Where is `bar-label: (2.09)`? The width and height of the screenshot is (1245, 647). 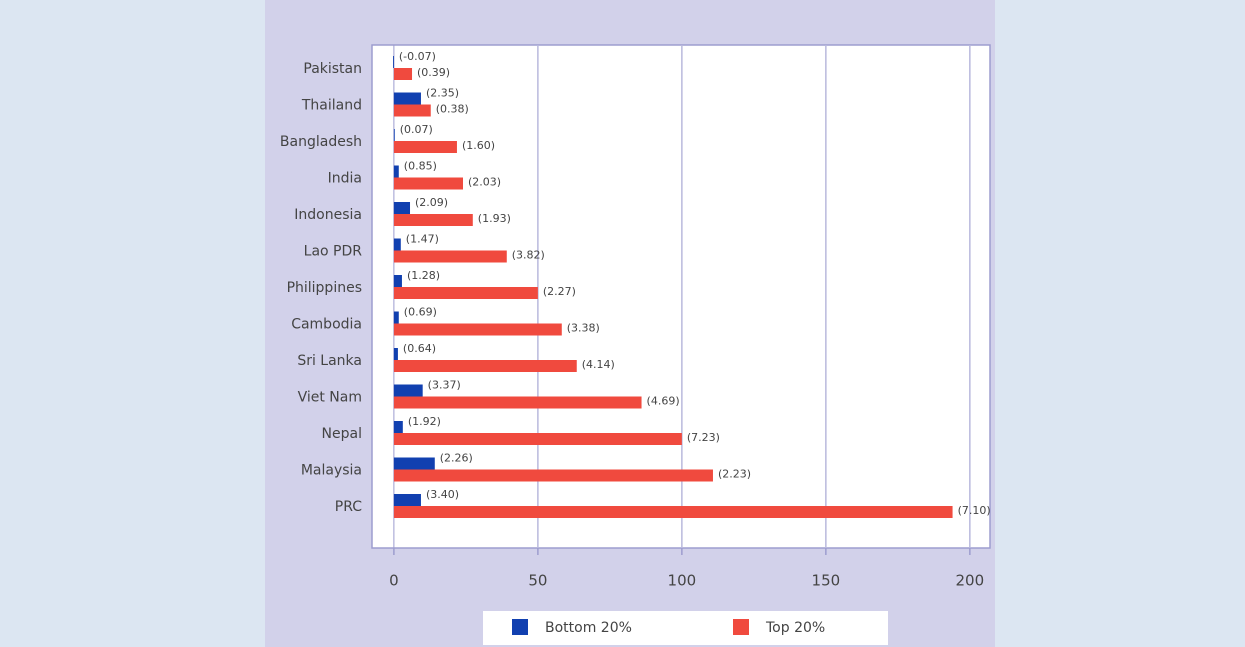
bar-label: (2.09) is located at coordinates (431, 202).